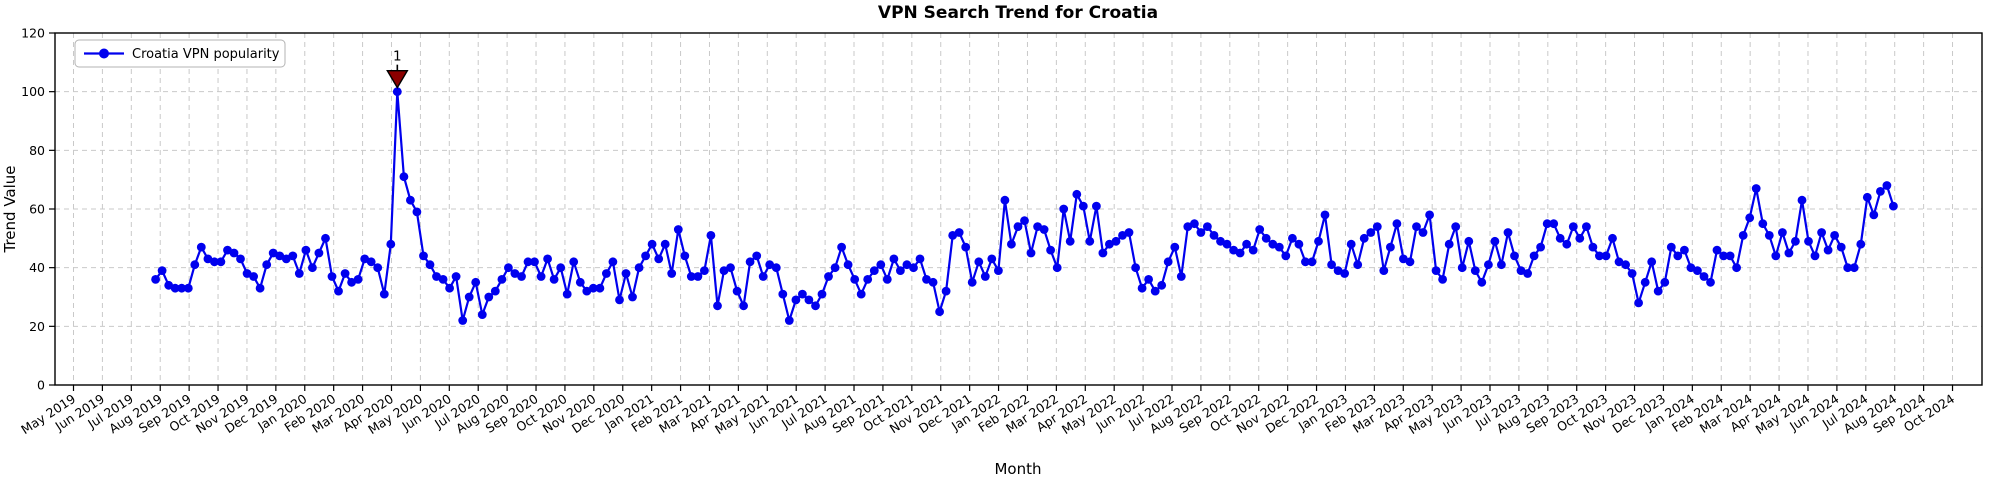 The image size is (1990, 490). I want to click on chart-title: VPN Search Trend for Croatia, so click(1018, 13).